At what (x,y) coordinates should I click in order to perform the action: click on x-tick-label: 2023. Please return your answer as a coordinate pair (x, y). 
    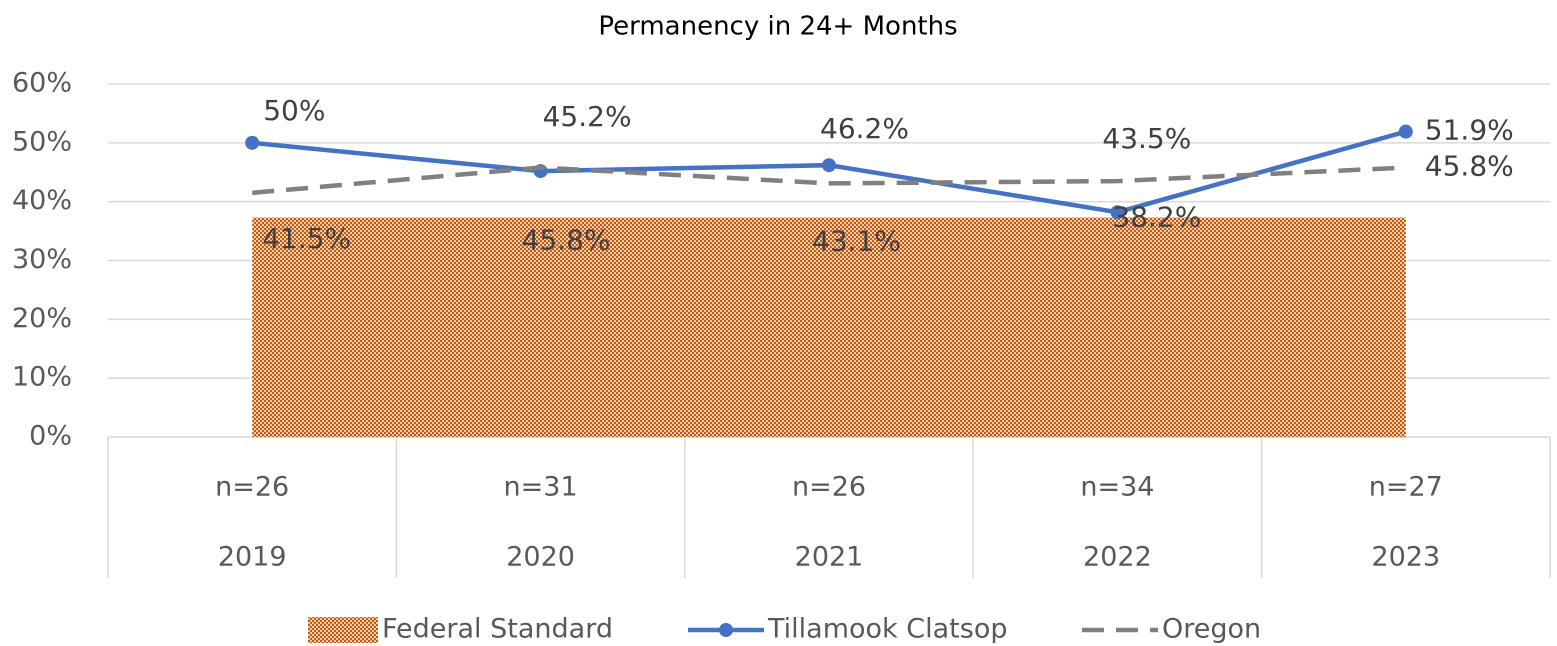
    Looking at the image, I should click on (1405, 557).